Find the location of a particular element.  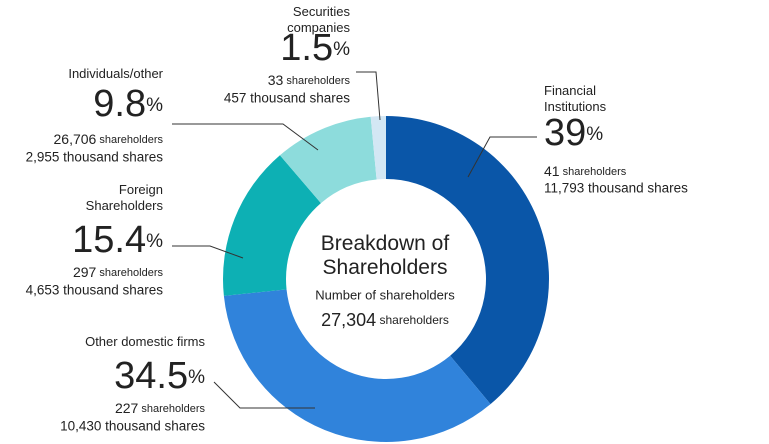

value-label: 9.8% is located at coordinates (128, 104).